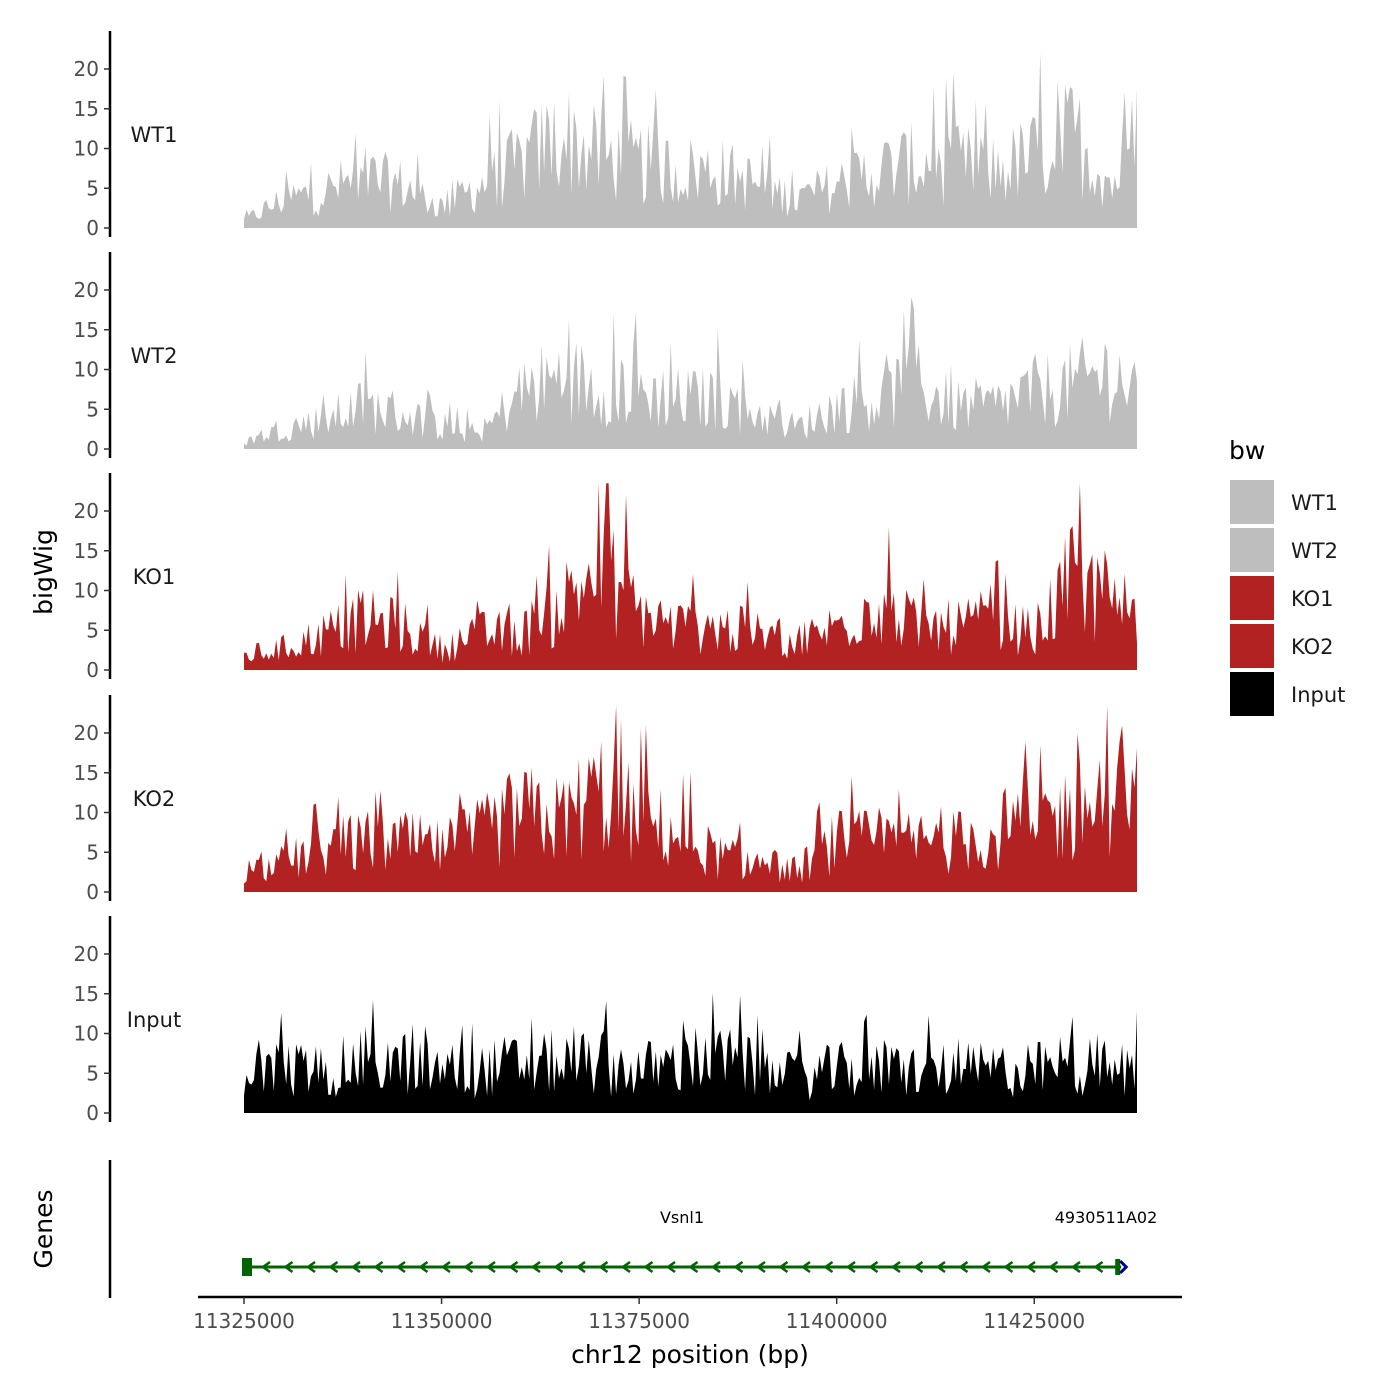 The height and width of the screenshot is (1400, 1400). Describe the element at coordinates (690, 1052) in the screenshot. I see `coverage-area-input` at that location.